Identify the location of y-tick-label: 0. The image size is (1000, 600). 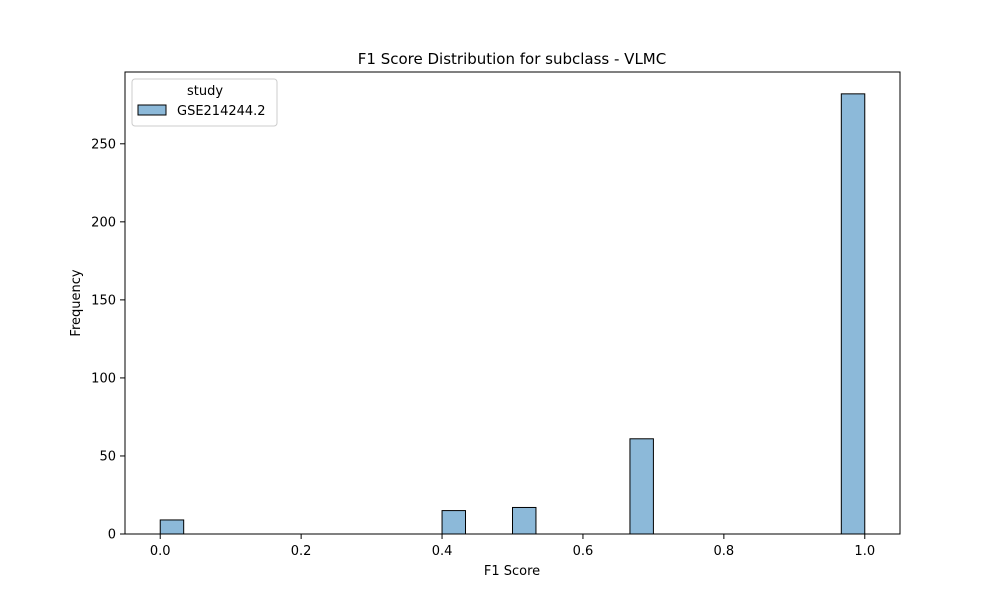
(112, 535).